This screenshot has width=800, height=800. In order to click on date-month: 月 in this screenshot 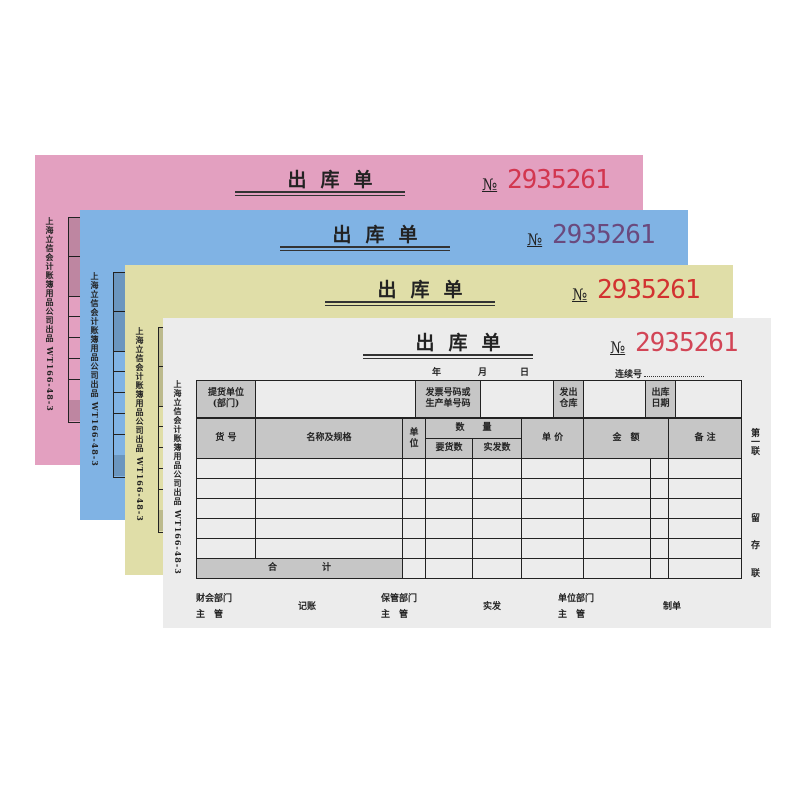, I will do `click(483, 373)`.